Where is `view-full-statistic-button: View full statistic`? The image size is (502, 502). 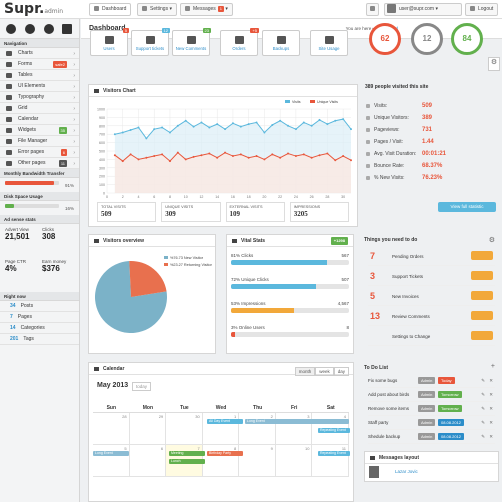
view-full-statistic-button: View full statistic is located at coordinates (467, 207).